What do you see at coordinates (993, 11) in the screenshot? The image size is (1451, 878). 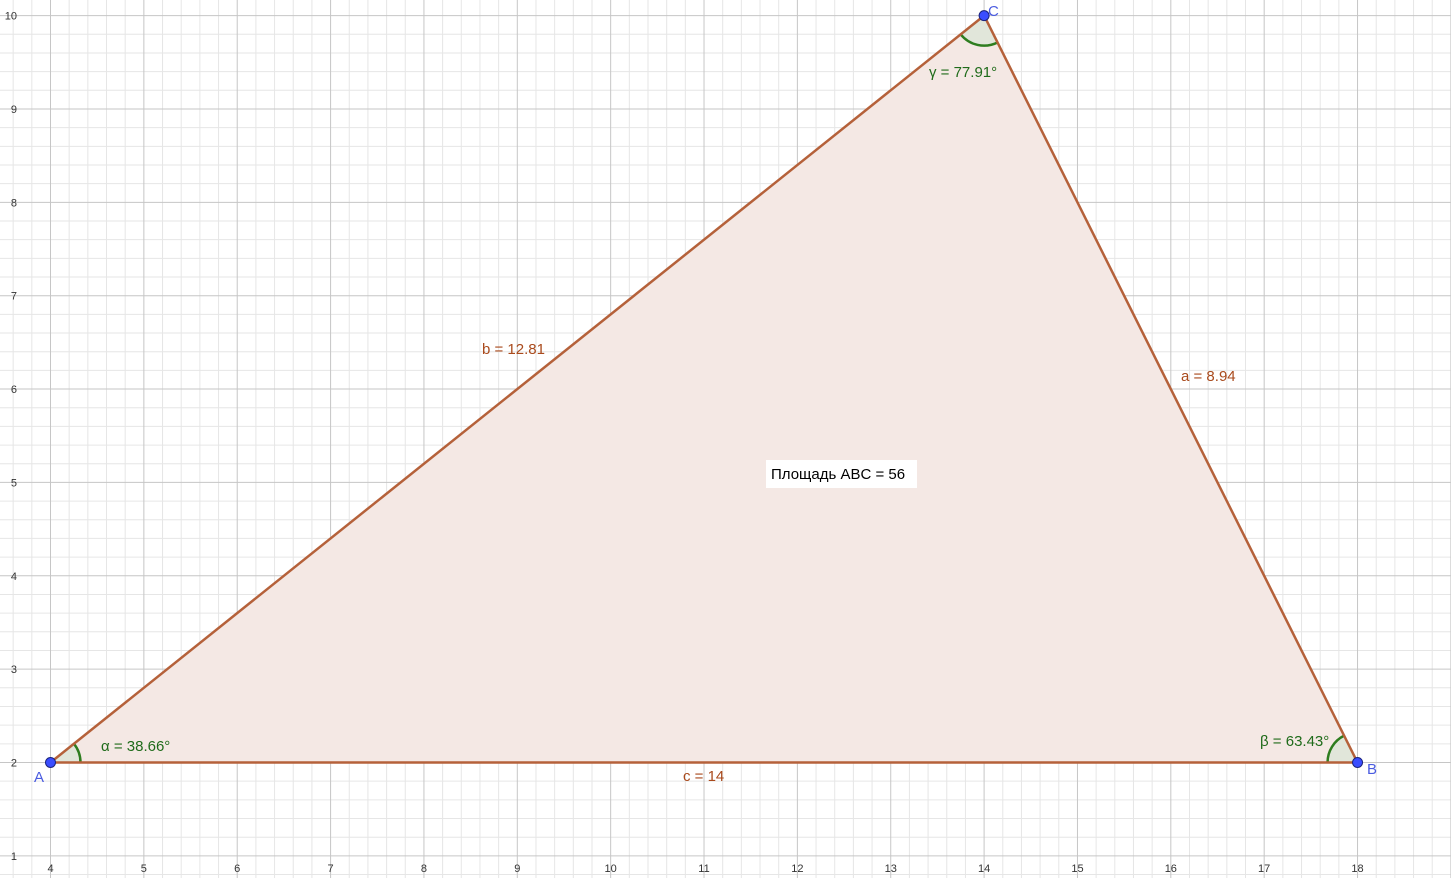 I see `point-c-label: C` at bounding box center [993, 11].